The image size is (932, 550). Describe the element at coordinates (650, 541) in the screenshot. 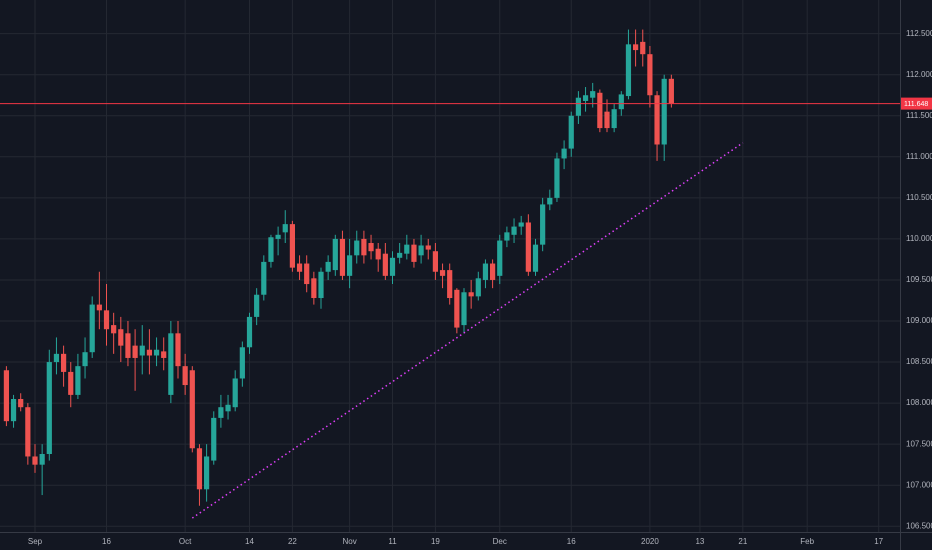

I see `x-tick-label: 2020` at that location.